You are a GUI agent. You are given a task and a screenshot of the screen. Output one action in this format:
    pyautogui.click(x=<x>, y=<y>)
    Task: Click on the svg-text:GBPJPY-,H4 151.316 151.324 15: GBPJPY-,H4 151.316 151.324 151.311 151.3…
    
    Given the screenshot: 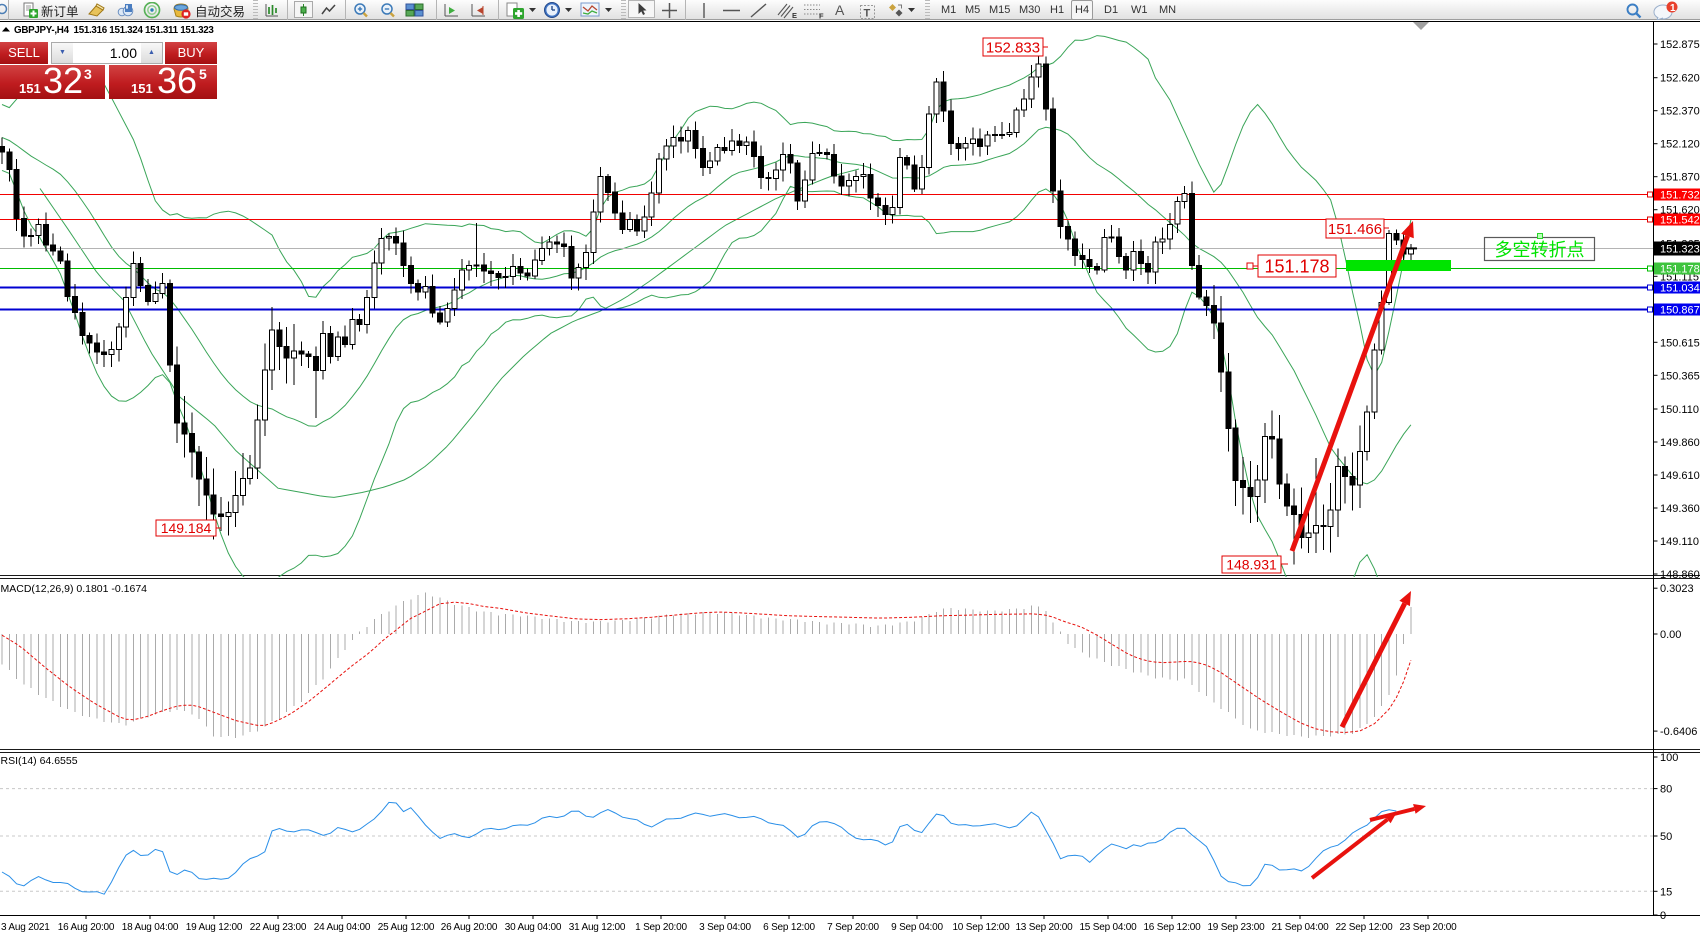 What is the action you would take?
    pyautogui.click(x=114, y=30)
    